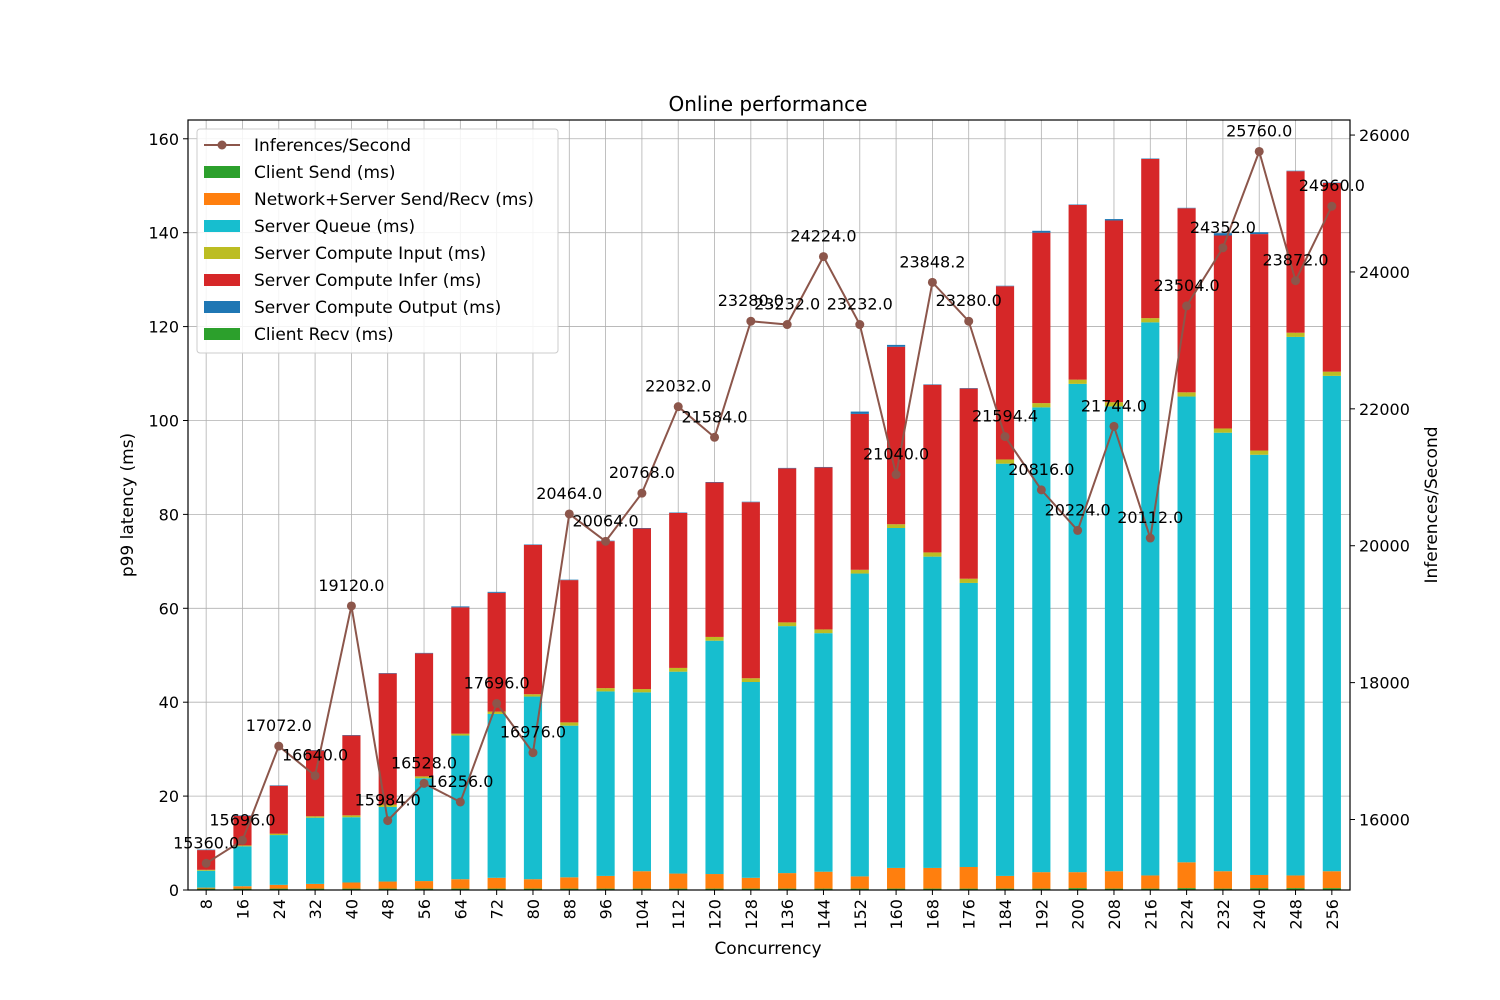 The height and width of the screenshot is (1000, 1500). I want to click on inferences-data-label: 24224.0, so click(823, 236).